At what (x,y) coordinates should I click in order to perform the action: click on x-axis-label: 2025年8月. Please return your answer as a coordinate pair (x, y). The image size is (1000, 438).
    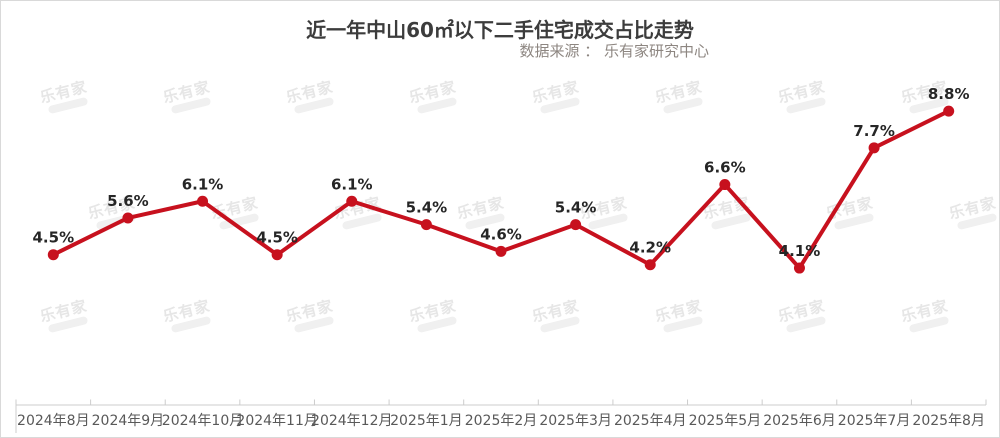
    Looking at the image, I should click on (948, 421).